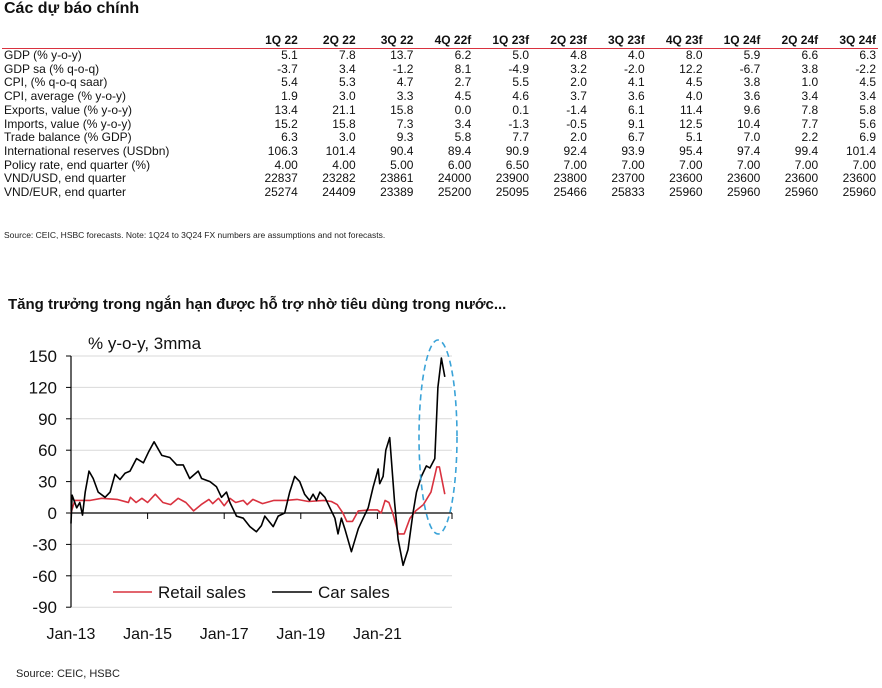 Image resolution: width=882 pixels, height=688 pixels. Describe the element at coordinates (44, 607) in the screenshot. I see `y-tick-label: -90` at that location.